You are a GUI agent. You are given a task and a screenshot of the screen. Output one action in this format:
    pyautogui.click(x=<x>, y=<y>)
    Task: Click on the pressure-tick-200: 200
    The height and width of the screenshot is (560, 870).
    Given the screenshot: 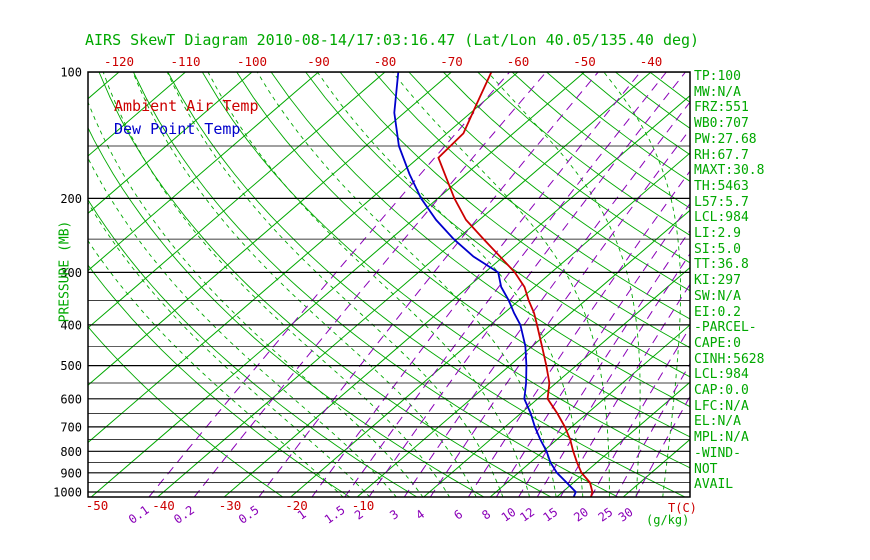 What is the action you would take?
    pyautogui.click(x=71, y=199)
    